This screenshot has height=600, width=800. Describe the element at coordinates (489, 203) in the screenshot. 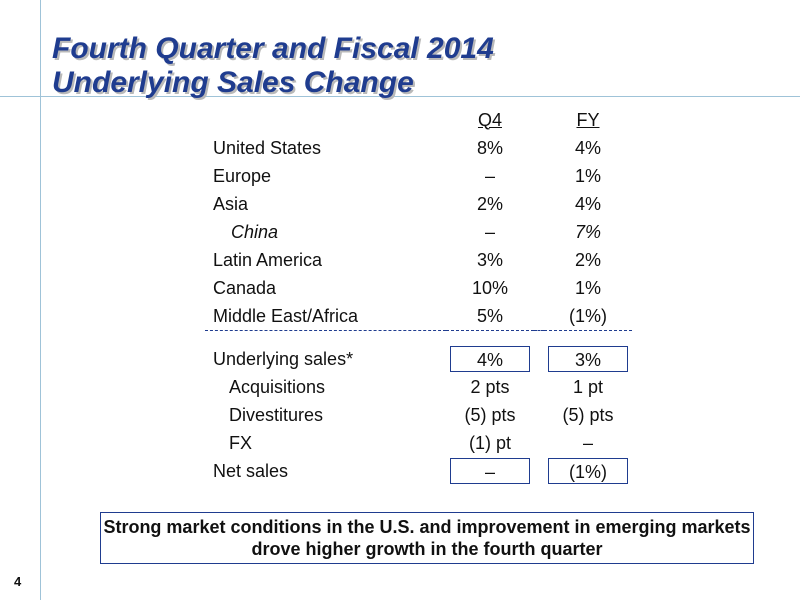

I see `q4-value: 2%` at that location.